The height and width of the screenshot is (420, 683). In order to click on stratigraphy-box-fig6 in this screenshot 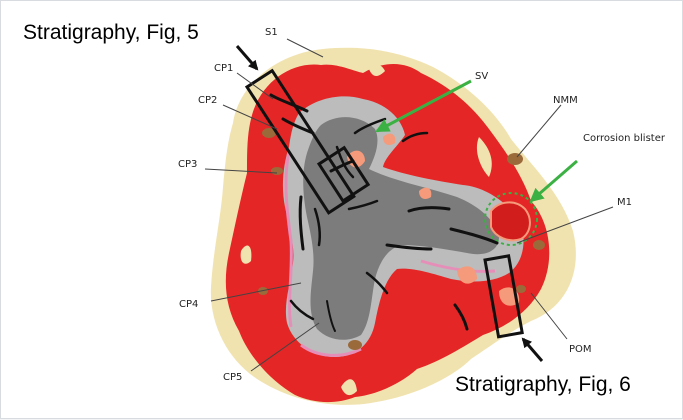, I will do `click(503, 296)`.